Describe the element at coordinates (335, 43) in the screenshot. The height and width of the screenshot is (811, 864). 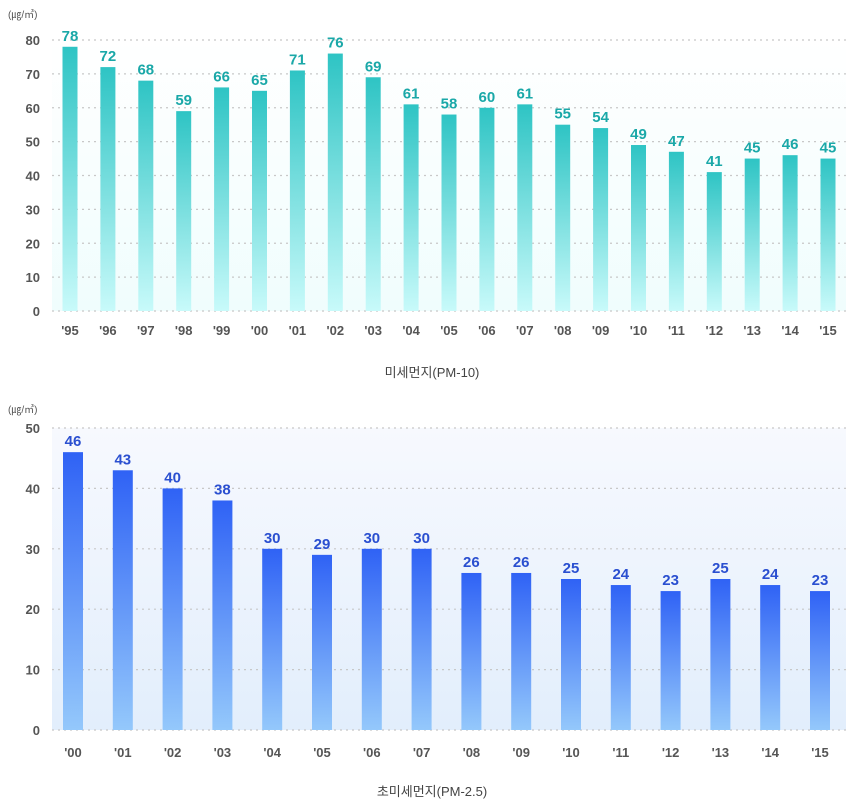
I see `pm10-data-label: 76` at that location.